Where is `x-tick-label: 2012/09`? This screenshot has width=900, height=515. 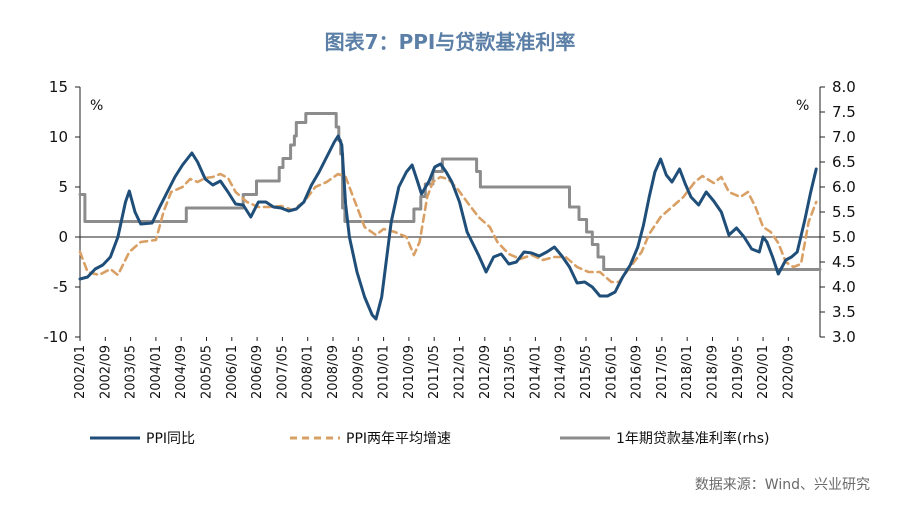
x-tick-label: 2012/09 is located at coordinates (485, 372).